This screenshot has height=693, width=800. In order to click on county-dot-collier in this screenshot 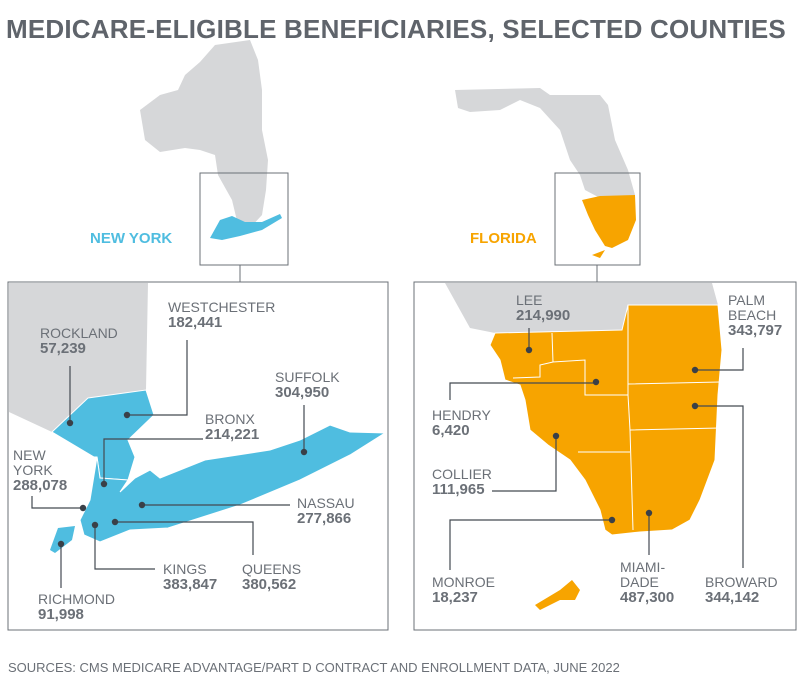, I will do `click(556, 436)`.